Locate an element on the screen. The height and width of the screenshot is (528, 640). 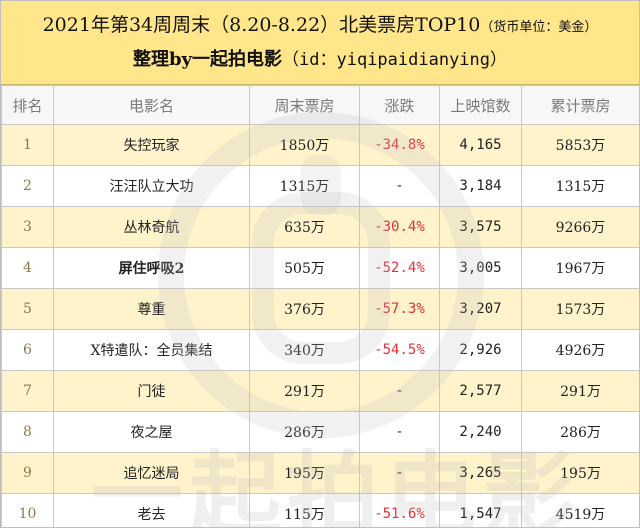
weekend-gross-cell: 340万 is located at coordinates (304, 350).